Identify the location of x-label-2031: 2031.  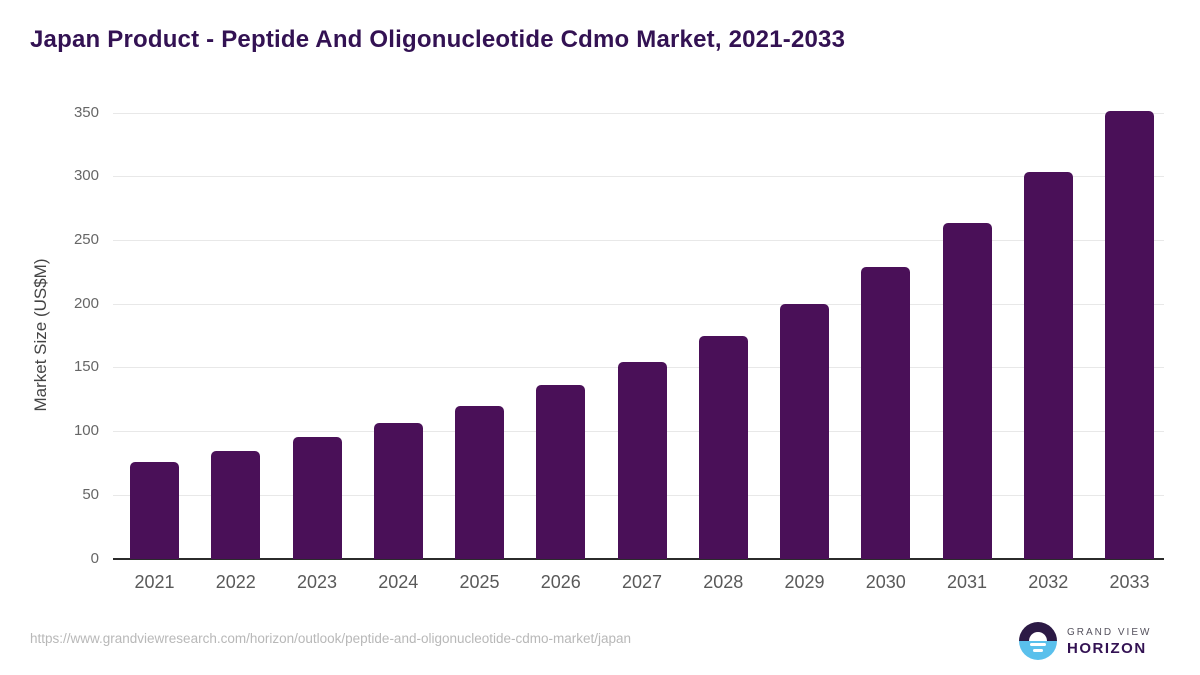
(967, 582).